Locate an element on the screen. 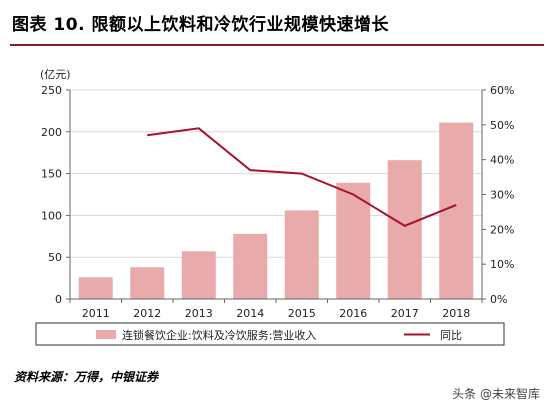 This screenshot has height=408, width=554. source-note: 资料来源：万得，中银证券 is located at coordinates (86, 377).